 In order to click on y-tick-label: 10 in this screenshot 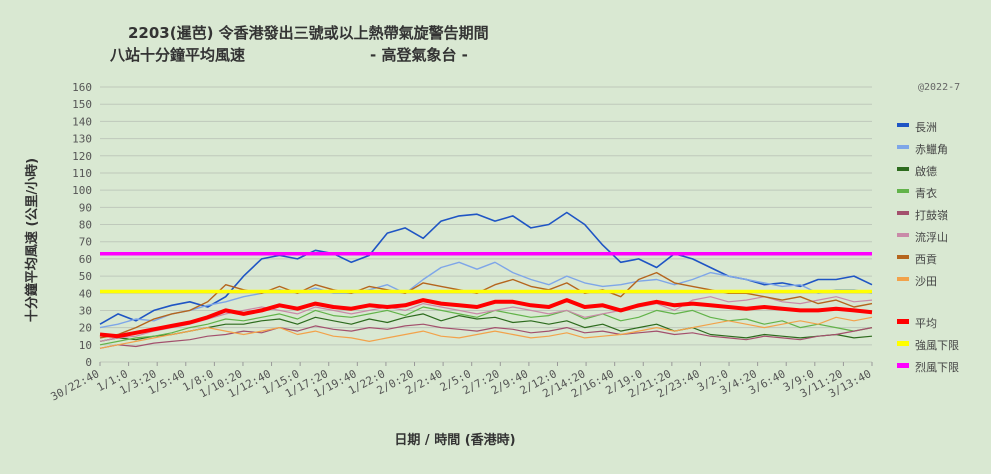, I will do `click(85, 345)`.